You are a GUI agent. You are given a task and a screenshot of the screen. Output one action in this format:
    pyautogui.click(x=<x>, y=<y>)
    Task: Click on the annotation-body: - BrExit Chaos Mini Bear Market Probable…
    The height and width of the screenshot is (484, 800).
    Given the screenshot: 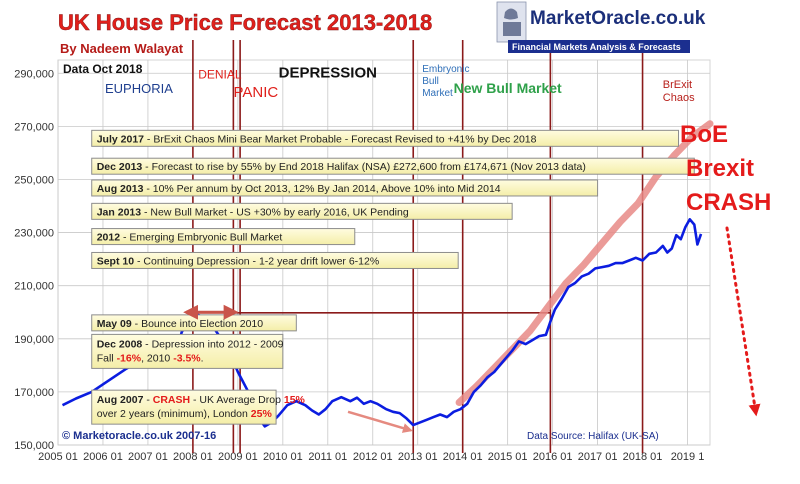 What is the action you would take?
    pyautogui.click(x=340, y=139)
    